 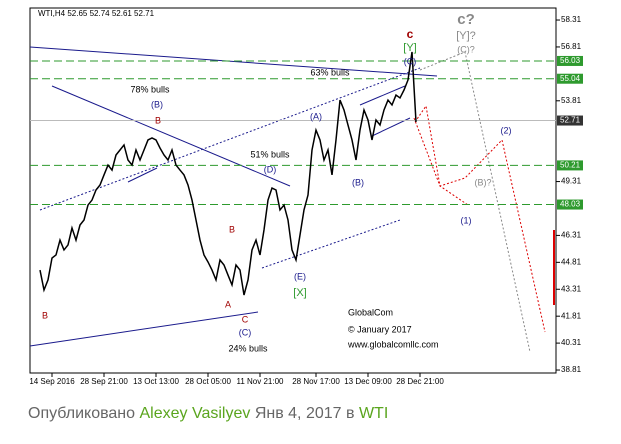 I want to click on annotation: (C)?, so click(x=466, y=49).